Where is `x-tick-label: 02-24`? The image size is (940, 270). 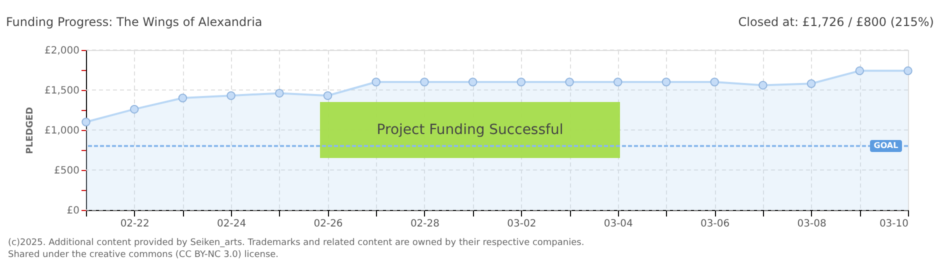
x-tick-label: 02-24 is located at coordinates (231, 224).